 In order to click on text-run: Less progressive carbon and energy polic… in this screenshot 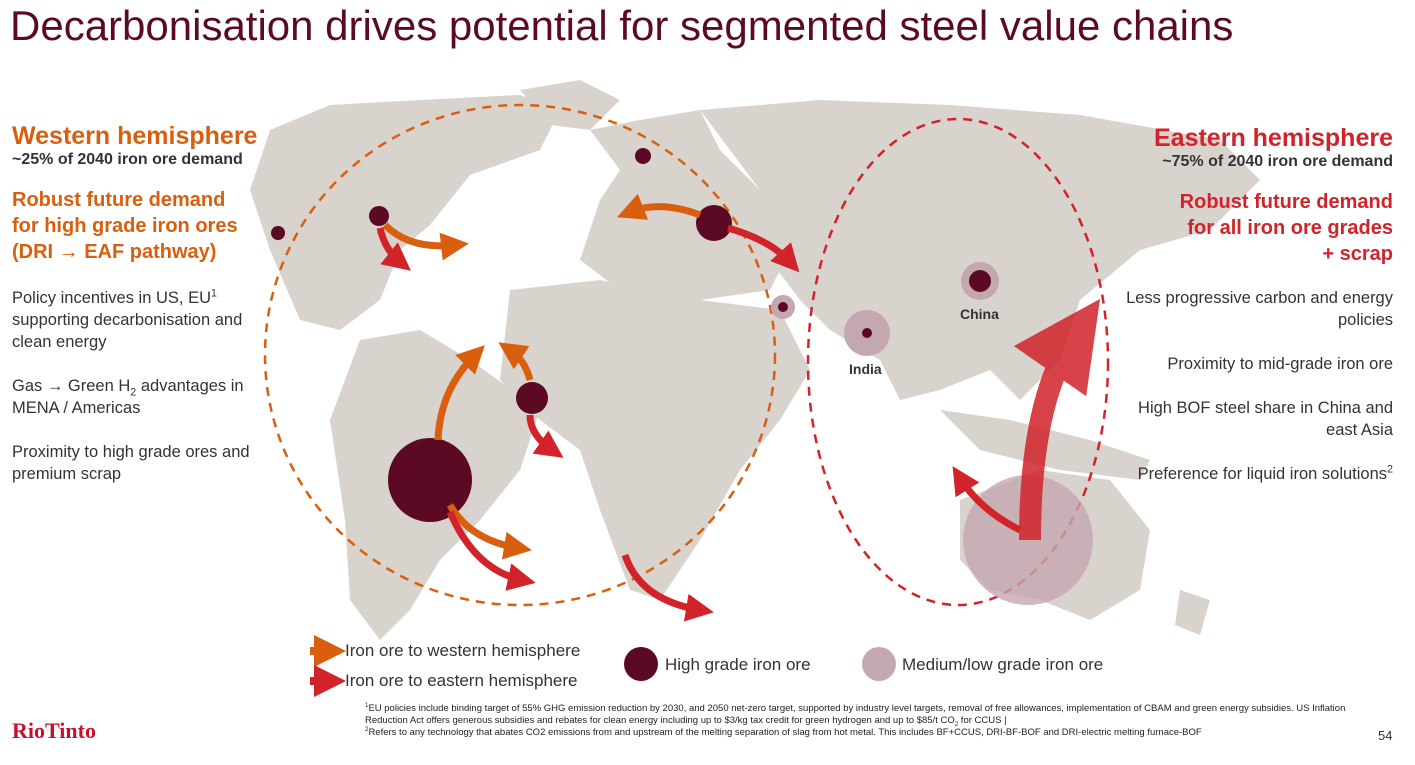, I will do `click(1259, 309)`.